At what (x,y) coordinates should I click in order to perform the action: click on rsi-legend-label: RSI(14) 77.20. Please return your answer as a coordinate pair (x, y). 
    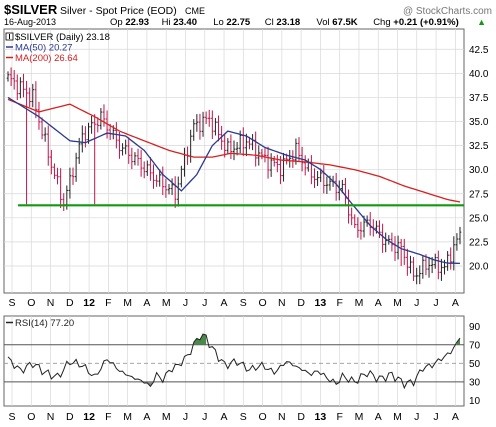
    Looking at the image, I should click on (44, 323).